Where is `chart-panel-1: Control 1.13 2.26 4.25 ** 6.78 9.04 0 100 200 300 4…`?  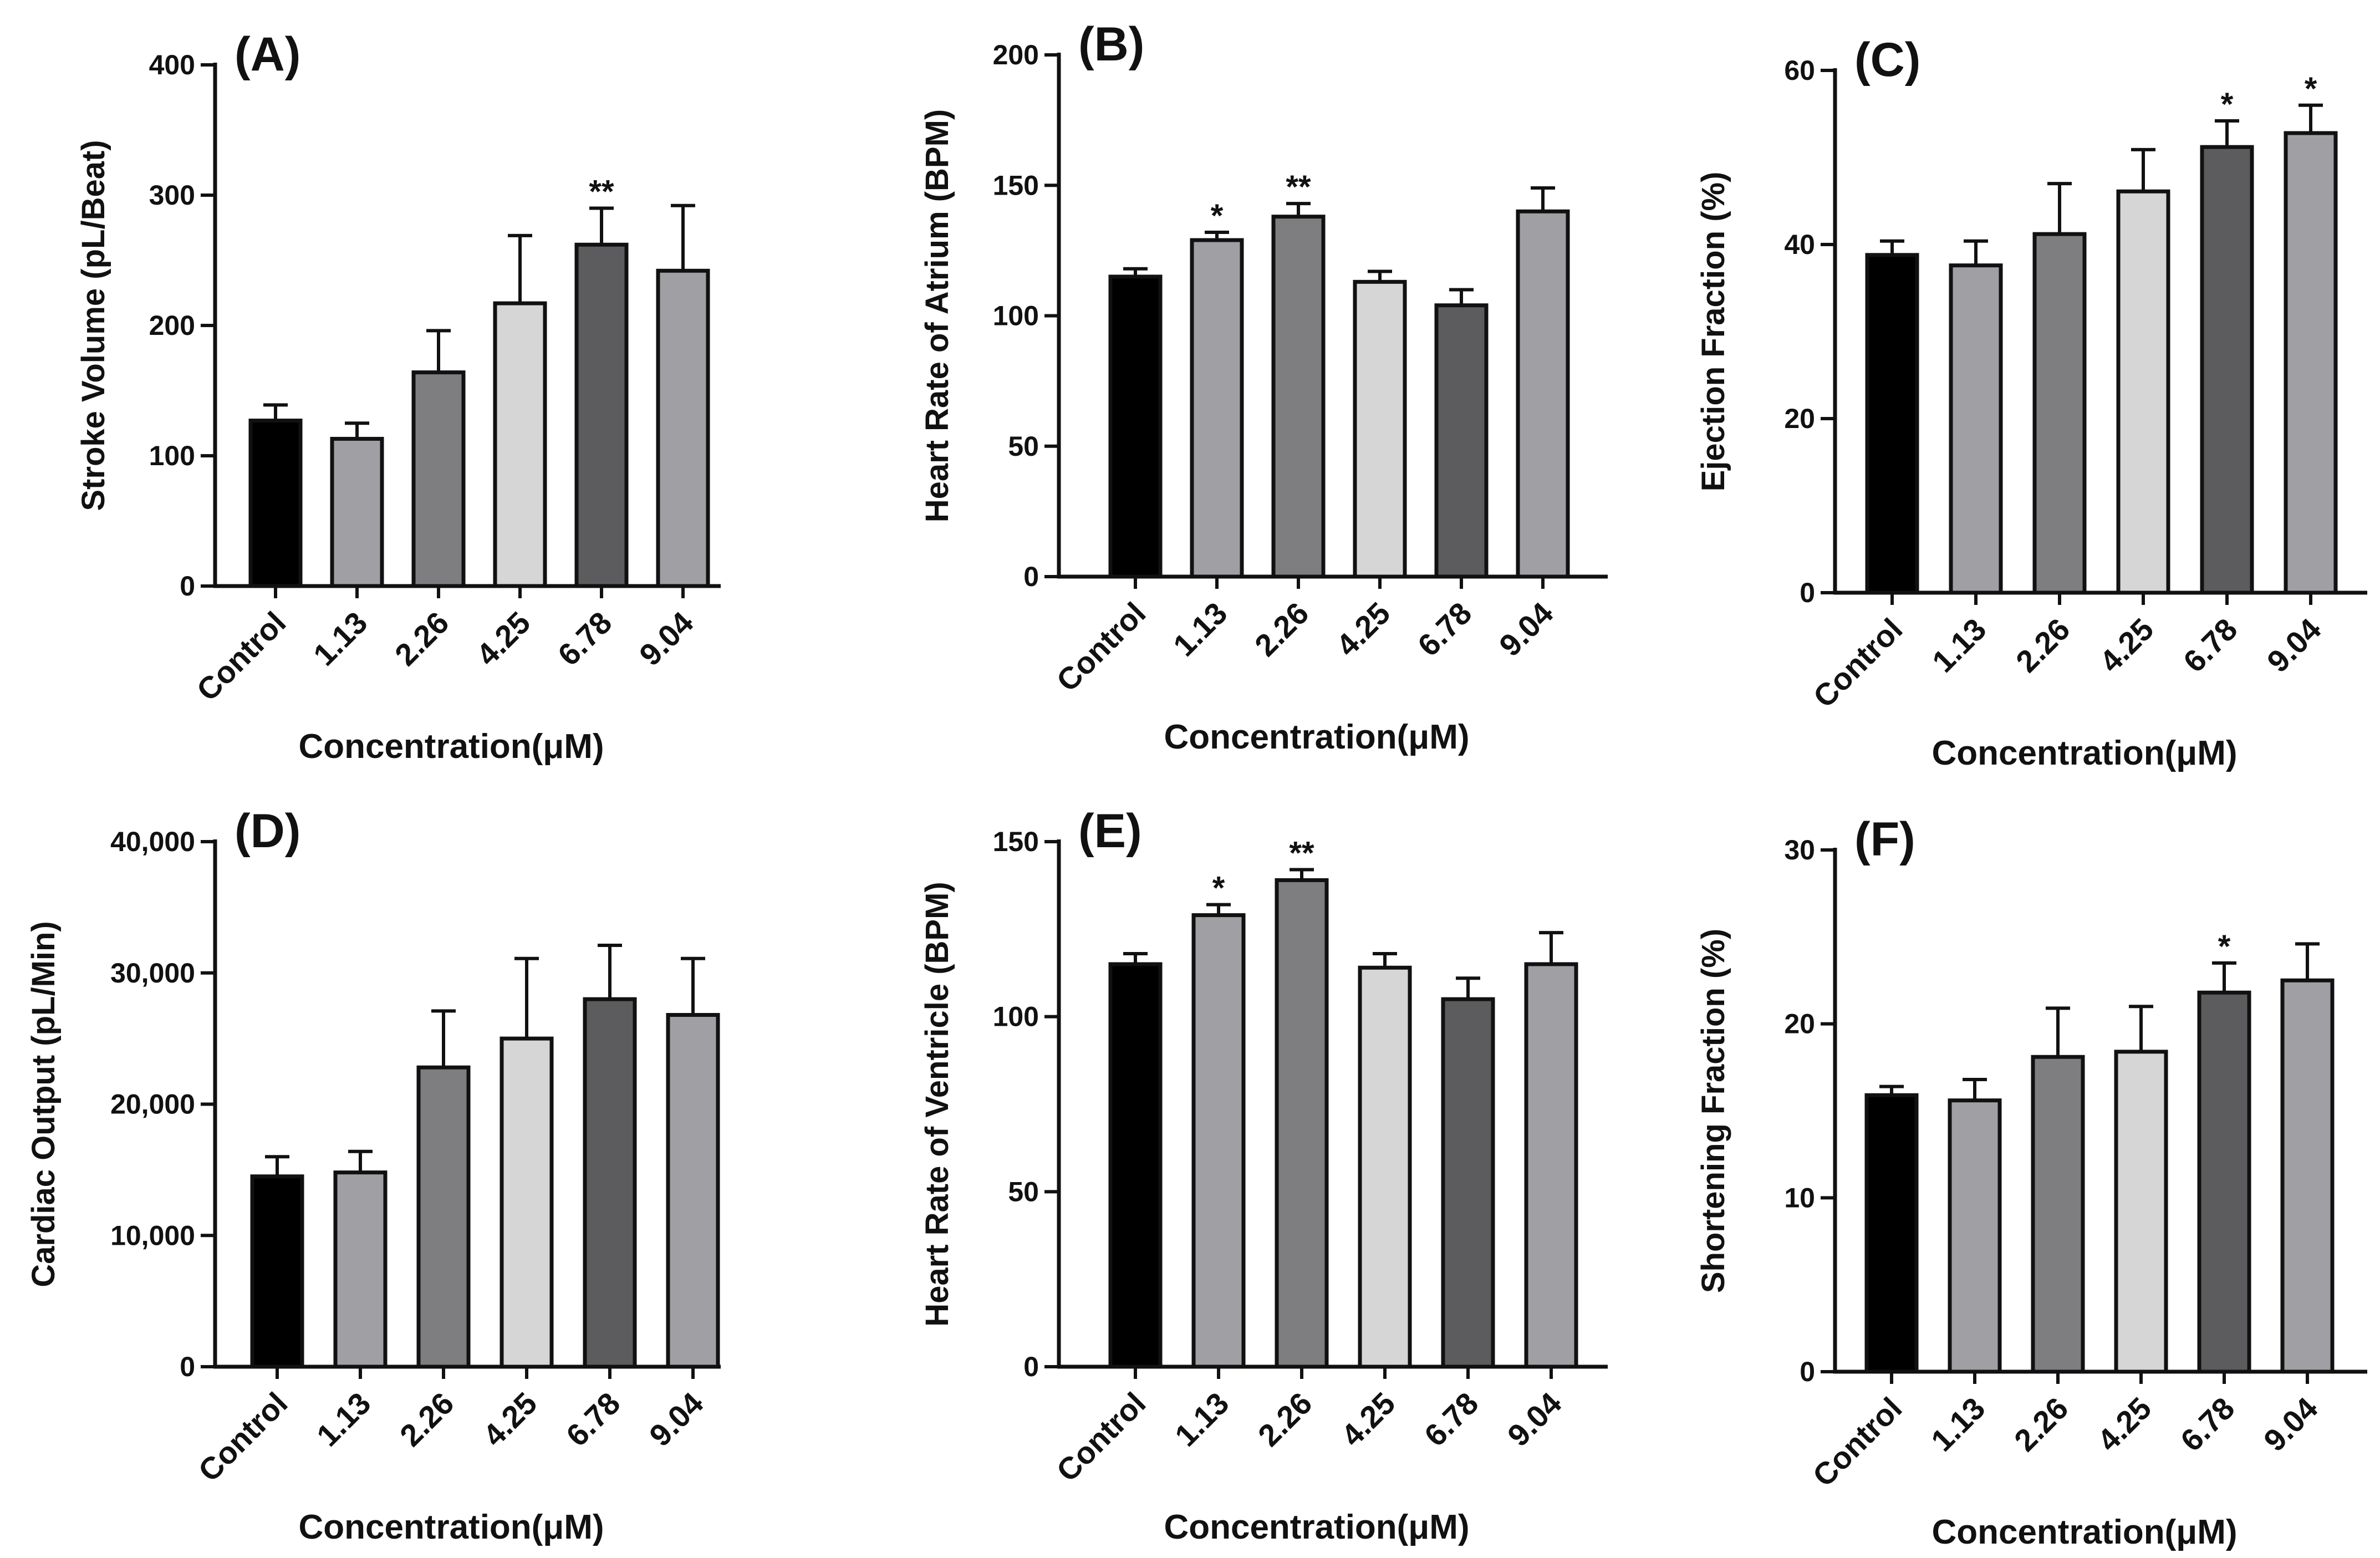
chart-panel-1: Control 1.13 2.26 4.25 ** 6.78 9.04 0 100 200 300 4… is located at coordinates (398, 397).